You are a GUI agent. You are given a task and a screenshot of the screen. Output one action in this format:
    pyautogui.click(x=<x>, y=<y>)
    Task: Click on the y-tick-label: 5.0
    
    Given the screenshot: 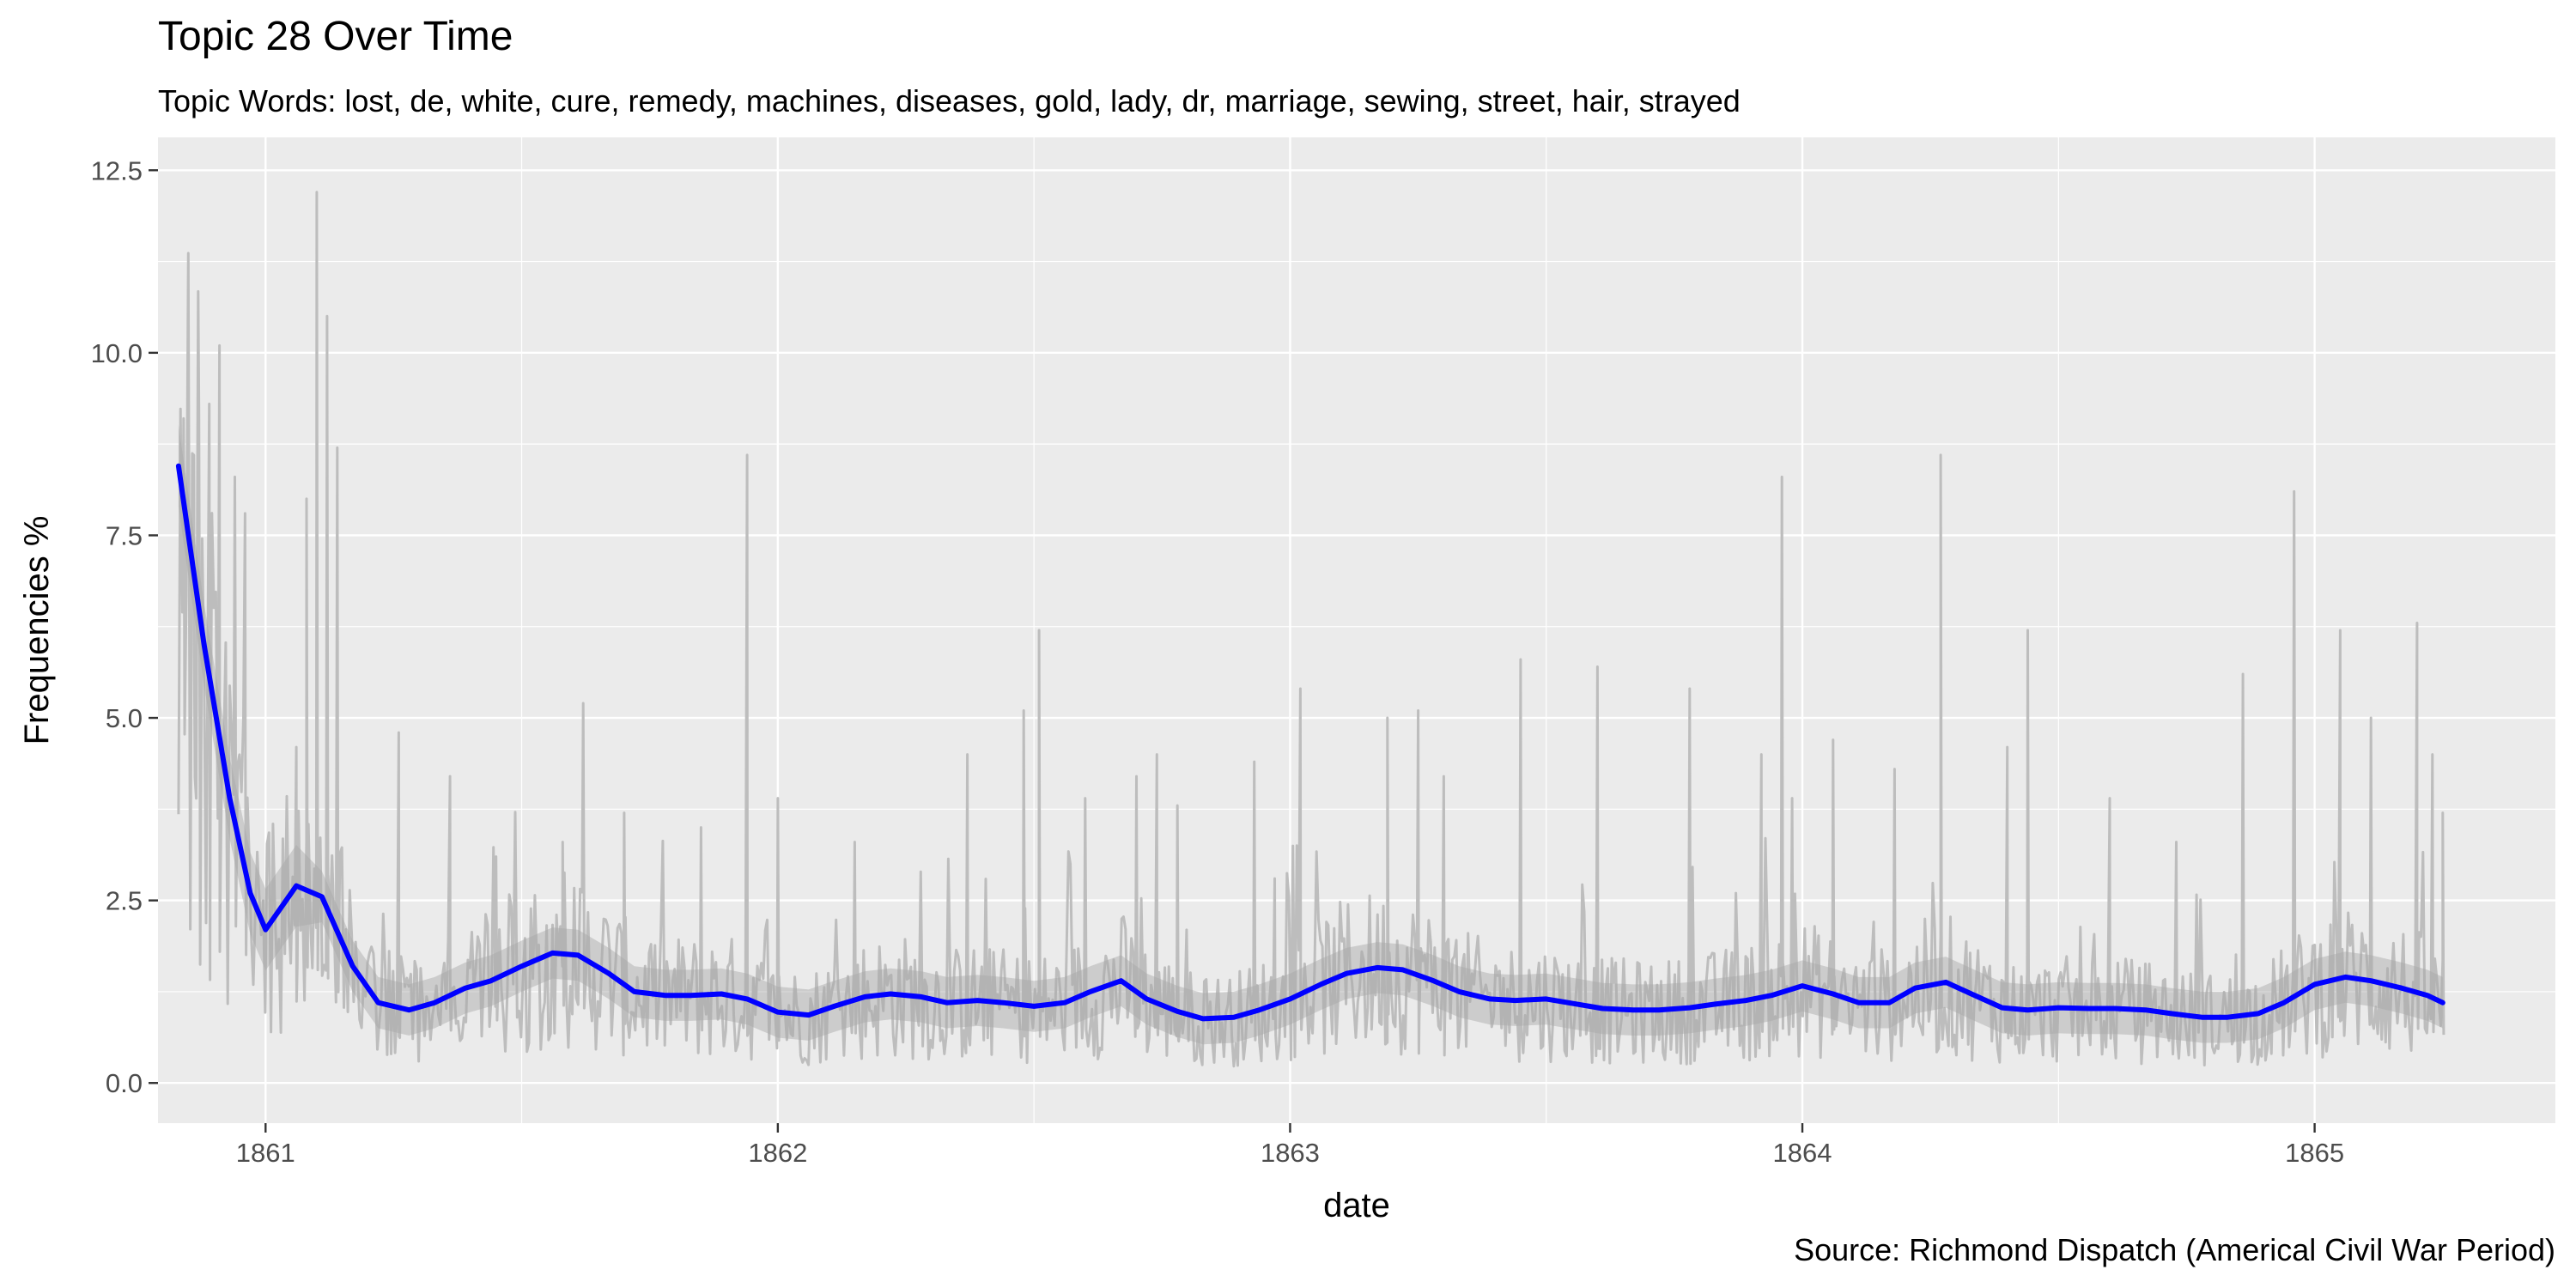 What is the action you would take?
    pyautogui.click(x=124, y=718)
    